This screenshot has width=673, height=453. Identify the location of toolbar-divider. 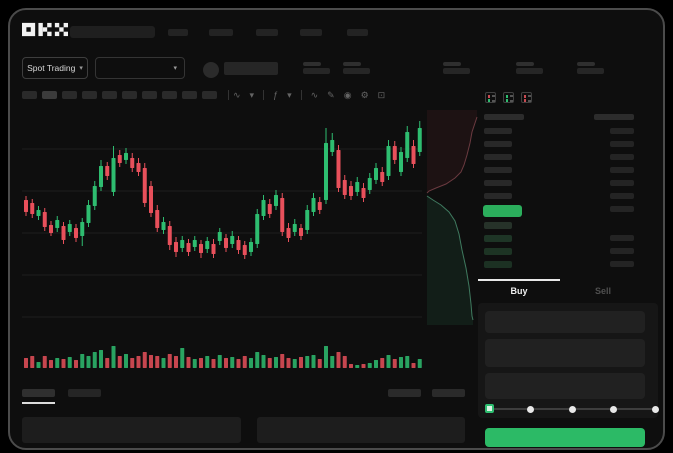
(228, 95).